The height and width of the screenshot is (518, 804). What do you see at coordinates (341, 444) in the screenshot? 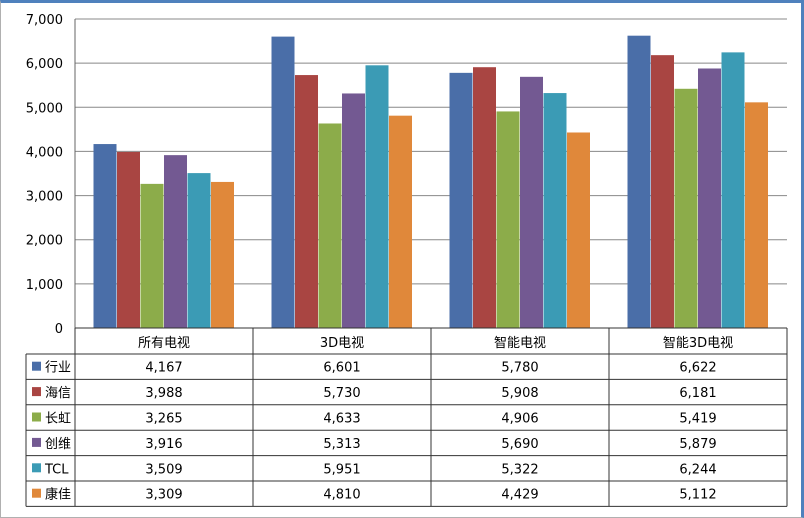
I see `data-label: 5,313` at bounding box center [341, 444].